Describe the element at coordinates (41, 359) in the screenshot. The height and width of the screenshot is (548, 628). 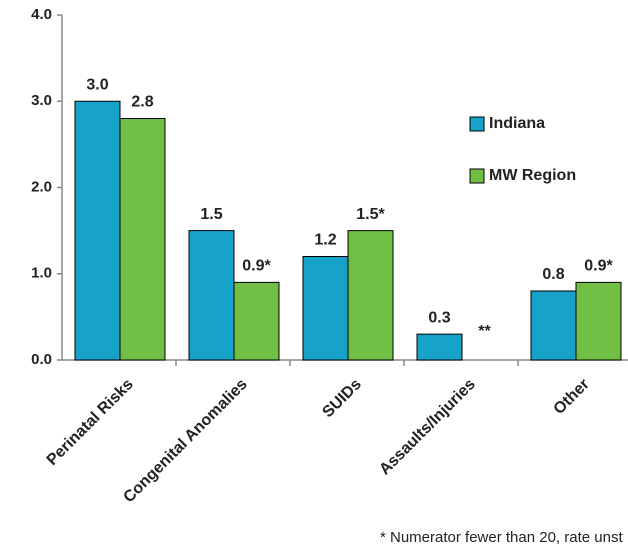
I see `y-tick-label: 0.0` at that location.